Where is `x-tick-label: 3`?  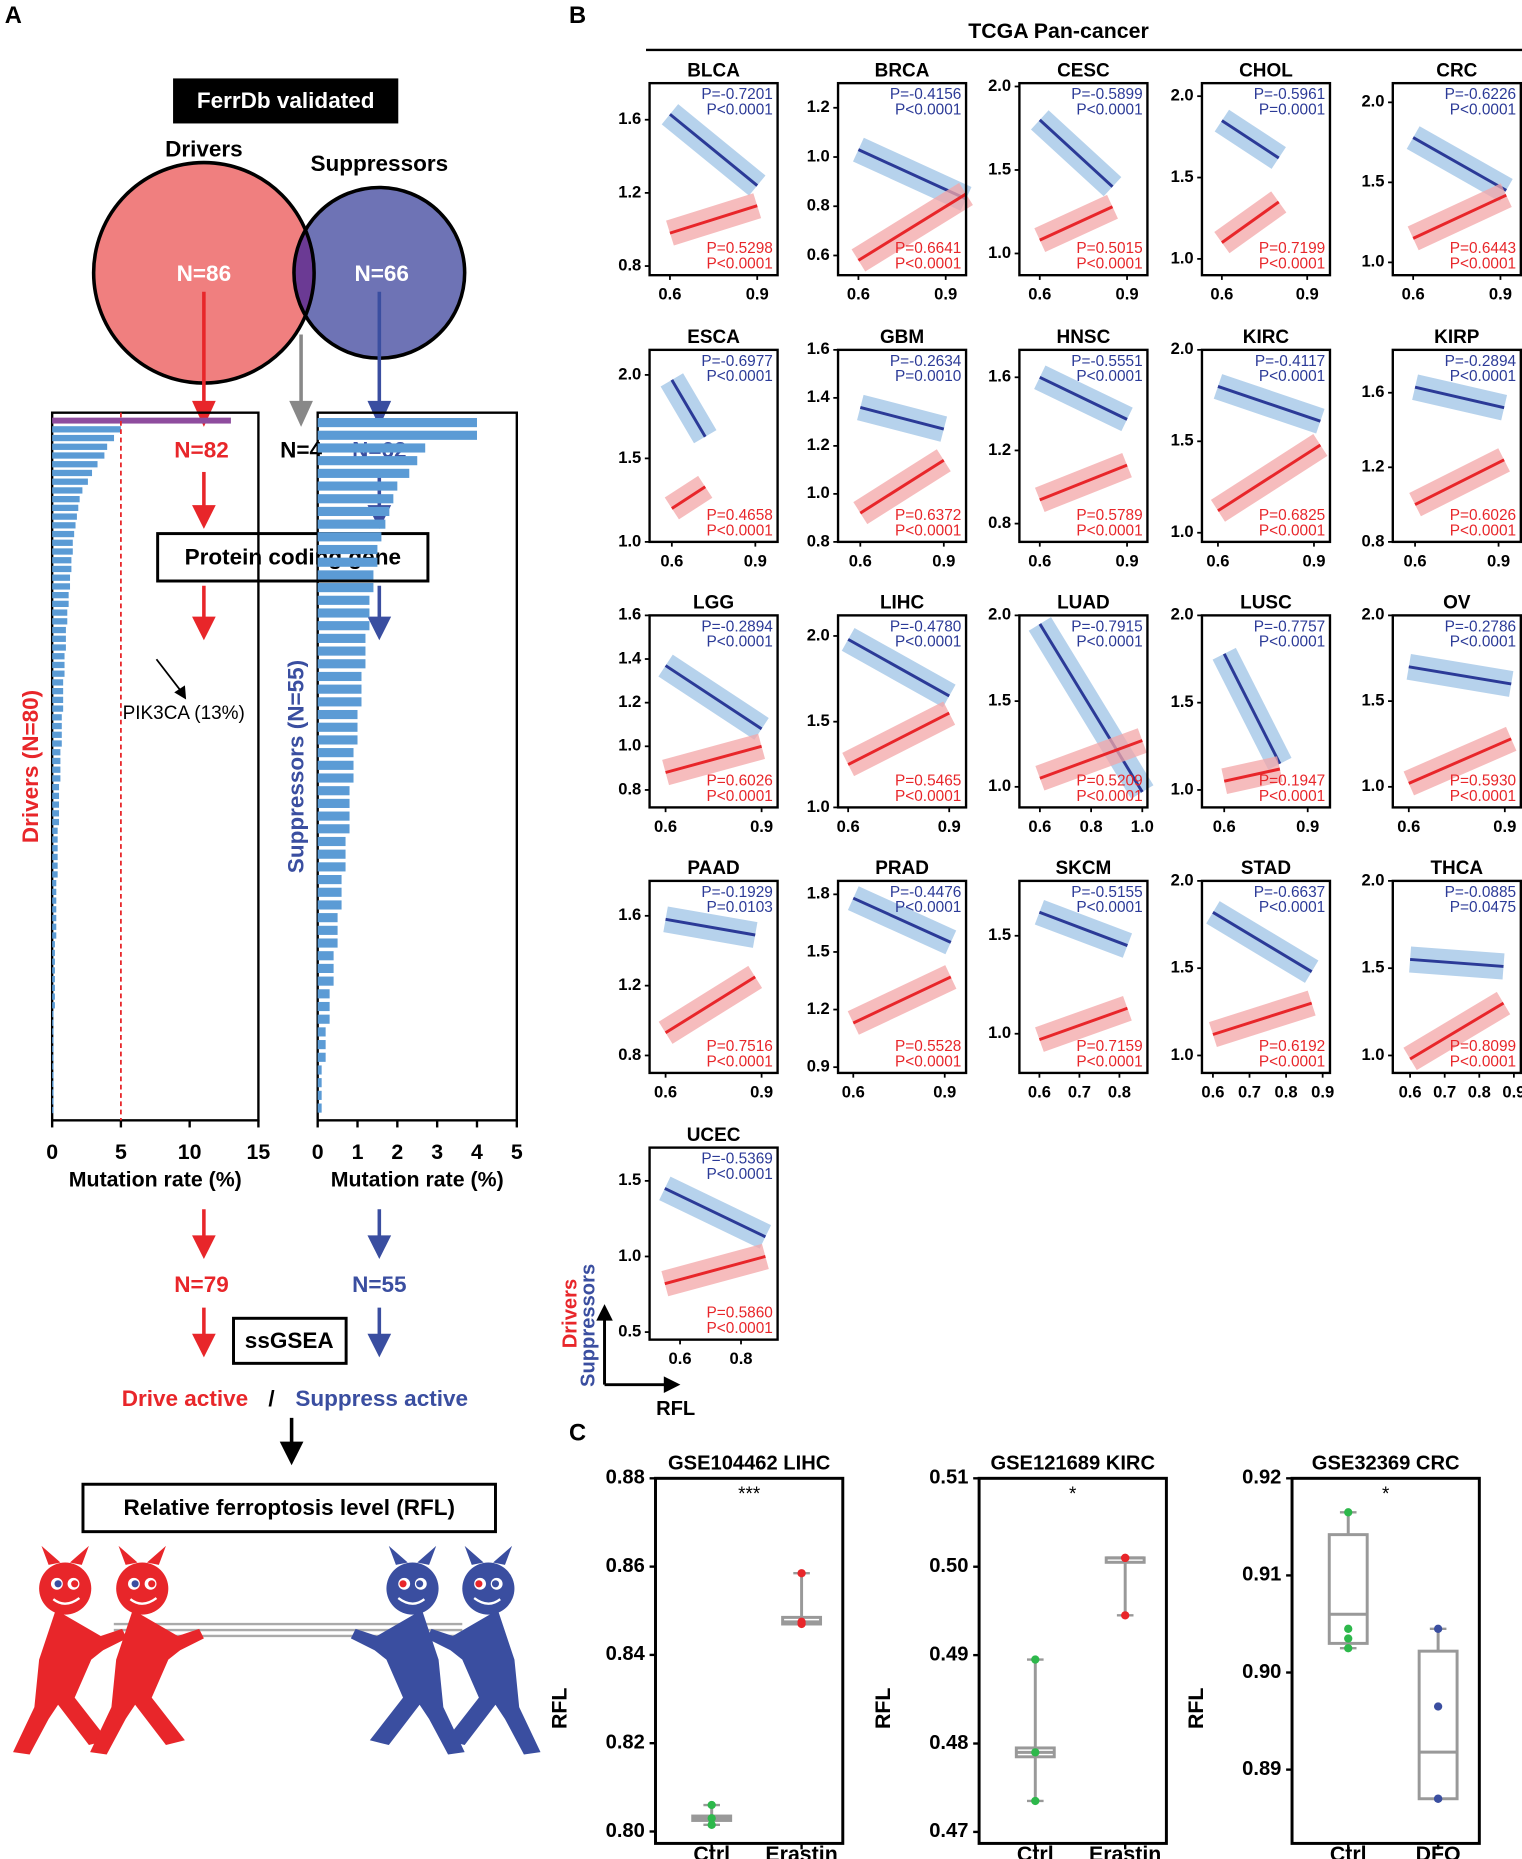 x-tick-label: 3 is located at coordinates (437, 1152).